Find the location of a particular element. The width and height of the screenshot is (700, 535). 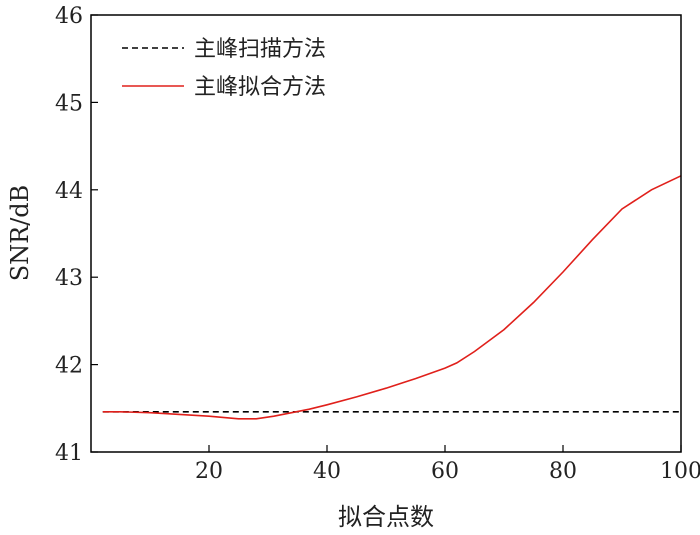

x-tick-label: 20 is located at coordinates (209, 471).